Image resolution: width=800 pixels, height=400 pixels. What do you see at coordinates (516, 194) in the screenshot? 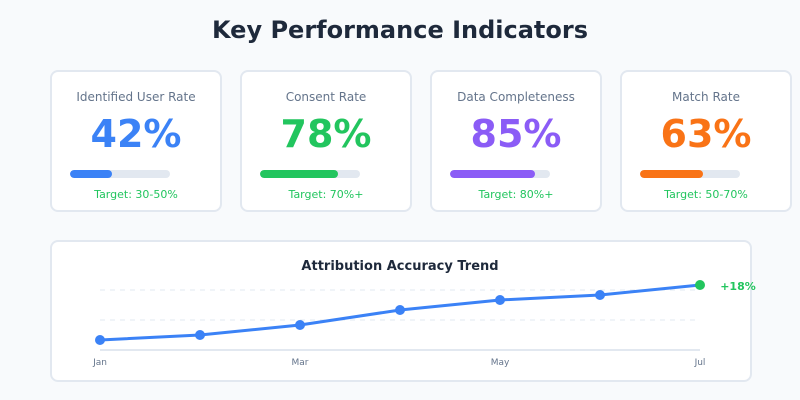
I see `kpi-target: Target: 80%+` at bounding box center [516, 194].